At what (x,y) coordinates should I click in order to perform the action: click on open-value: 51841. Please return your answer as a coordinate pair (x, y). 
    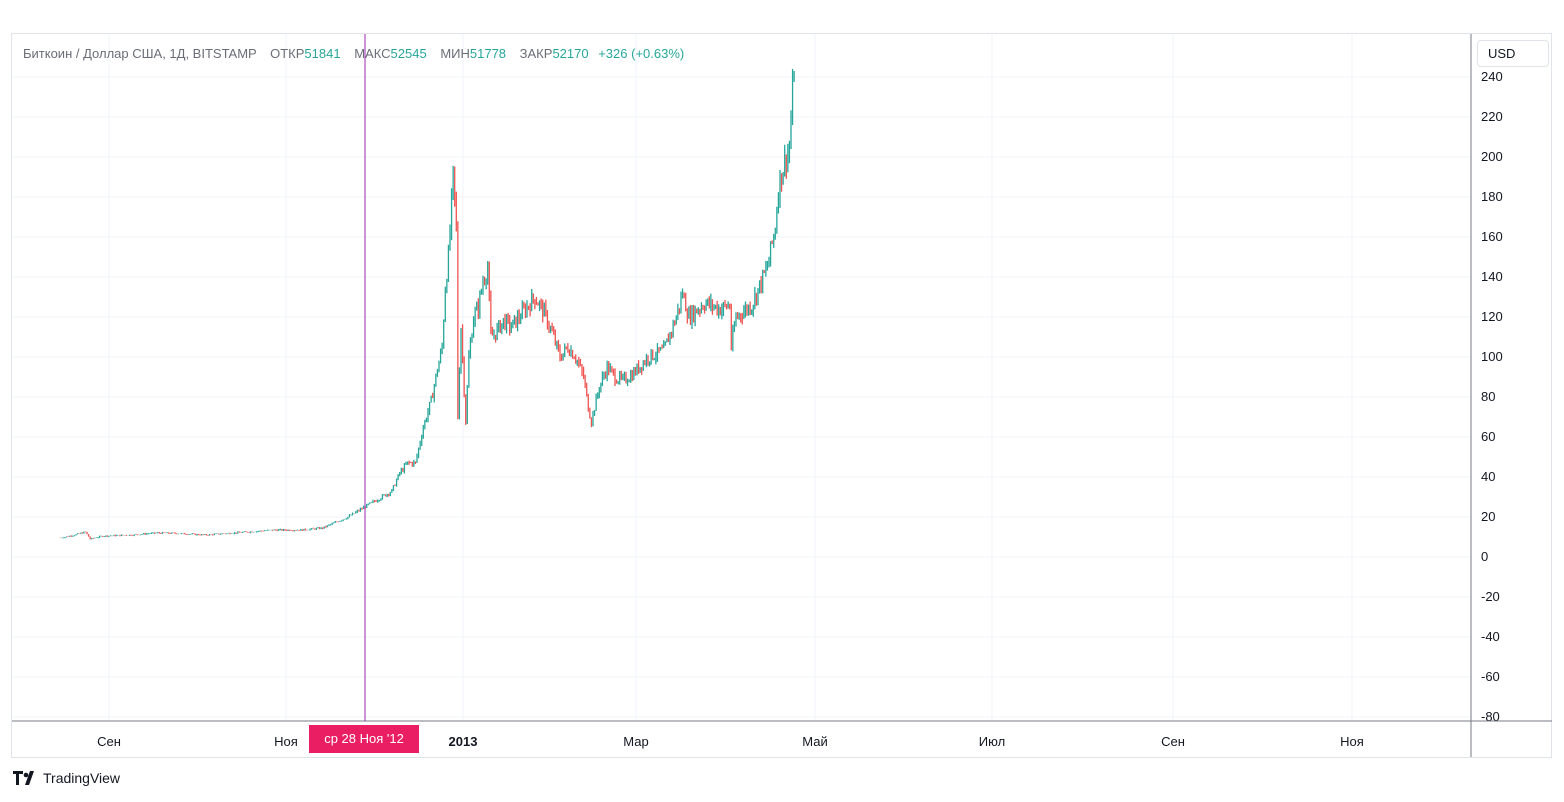
    Looking at the image, I should click on (322, 53).